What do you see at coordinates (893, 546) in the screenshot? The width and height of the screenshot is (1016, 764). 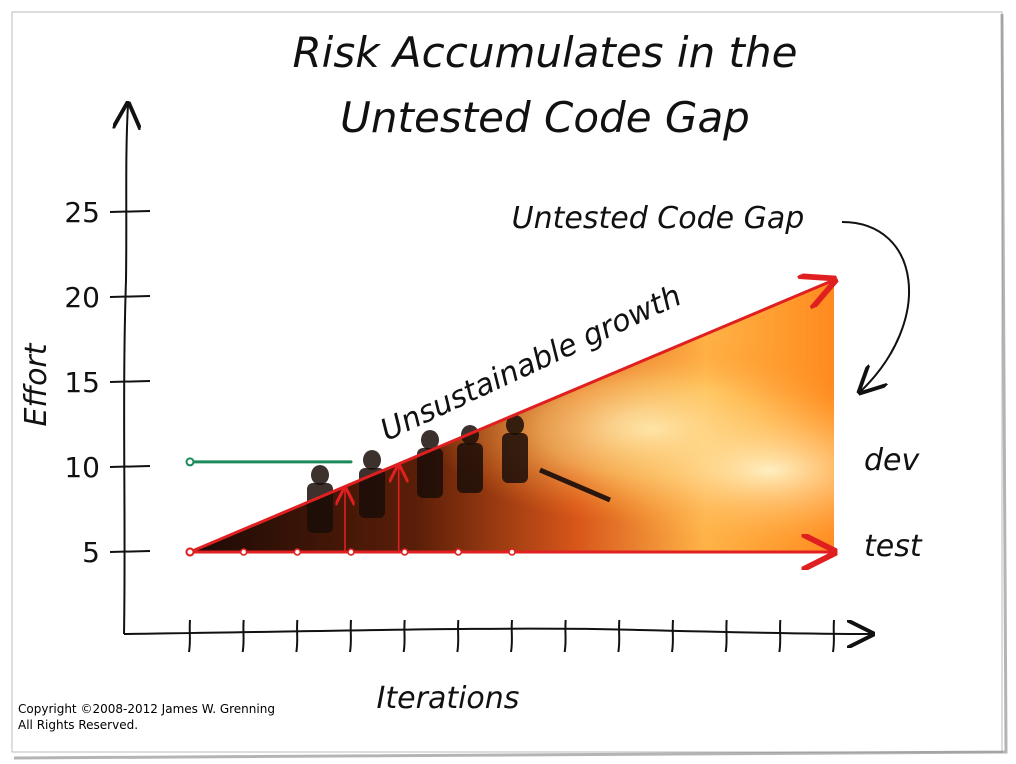 I see `series-label-test: test` at bounding box center [893, 546].